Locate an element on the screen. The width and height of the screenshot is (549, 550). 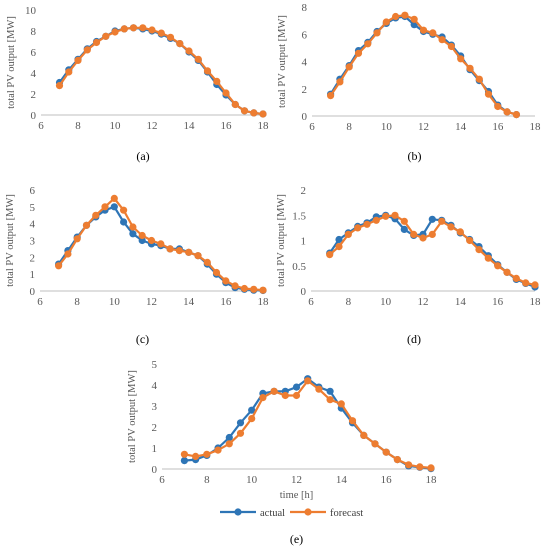
y-tick-label: 3 is located at coordinates (155, 407).